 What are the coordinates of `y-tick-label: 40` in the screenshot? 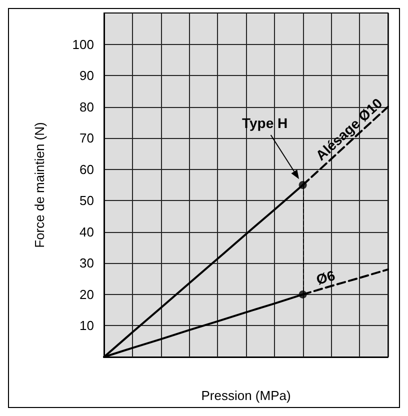 It's located at (87, 232).